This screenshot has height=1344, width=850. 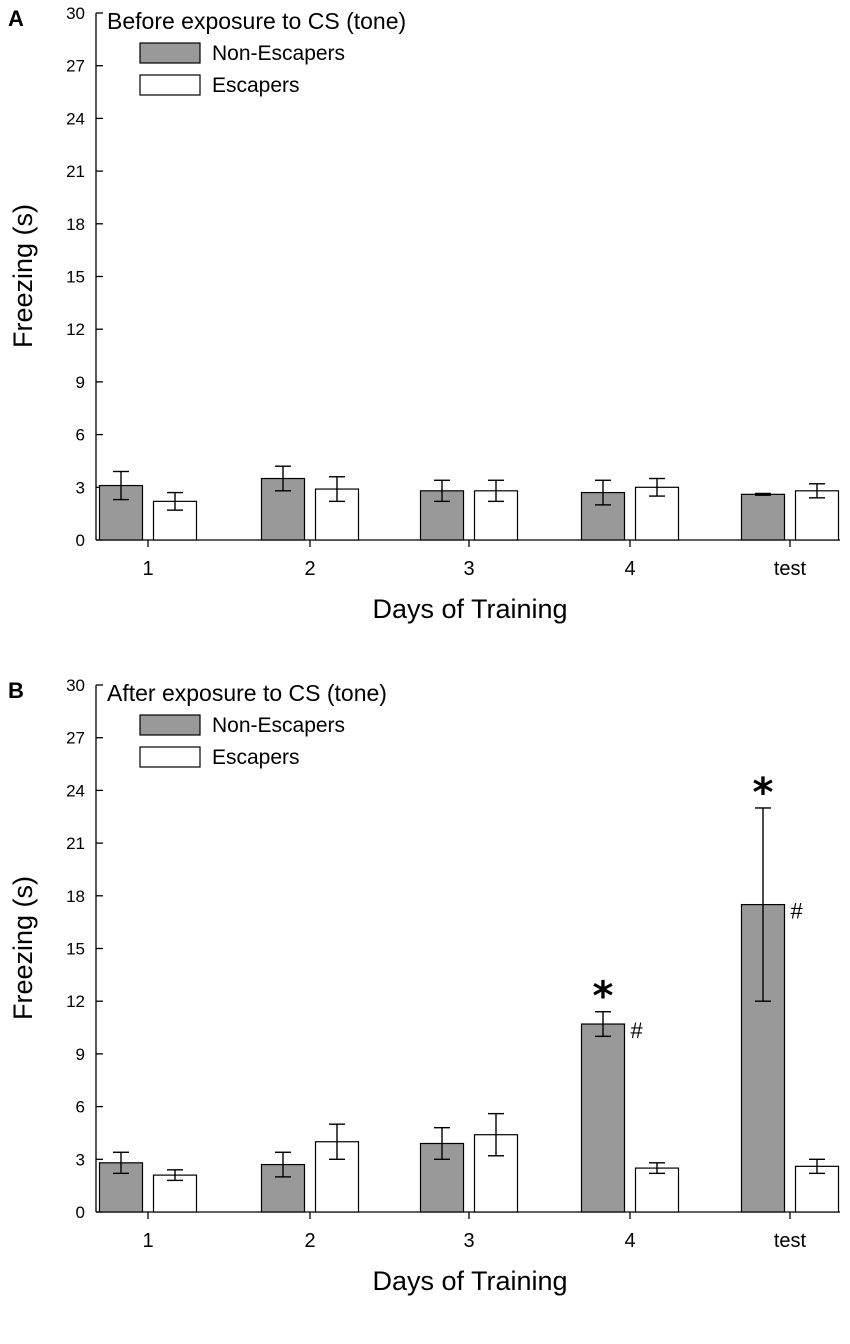 I want to click on panel-a-y-tick-label: 6, so click(x=80, y=435).